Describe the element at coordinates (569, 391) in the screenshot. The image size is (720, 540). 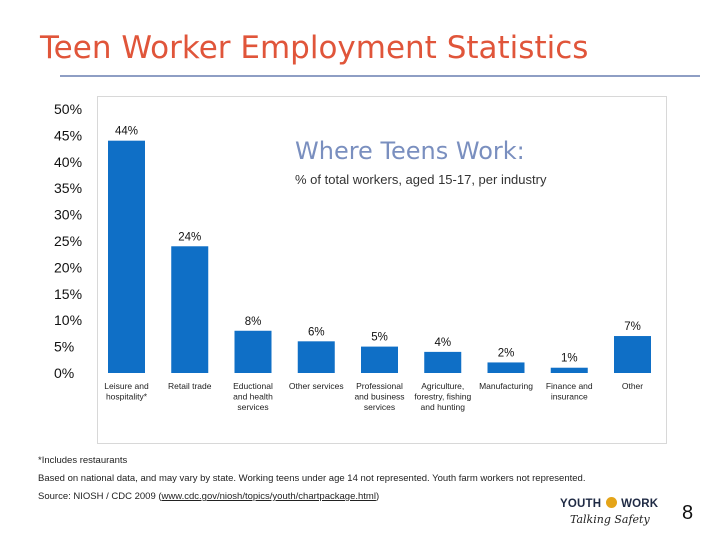
I see `category-label: Finance and insurance` at that location.